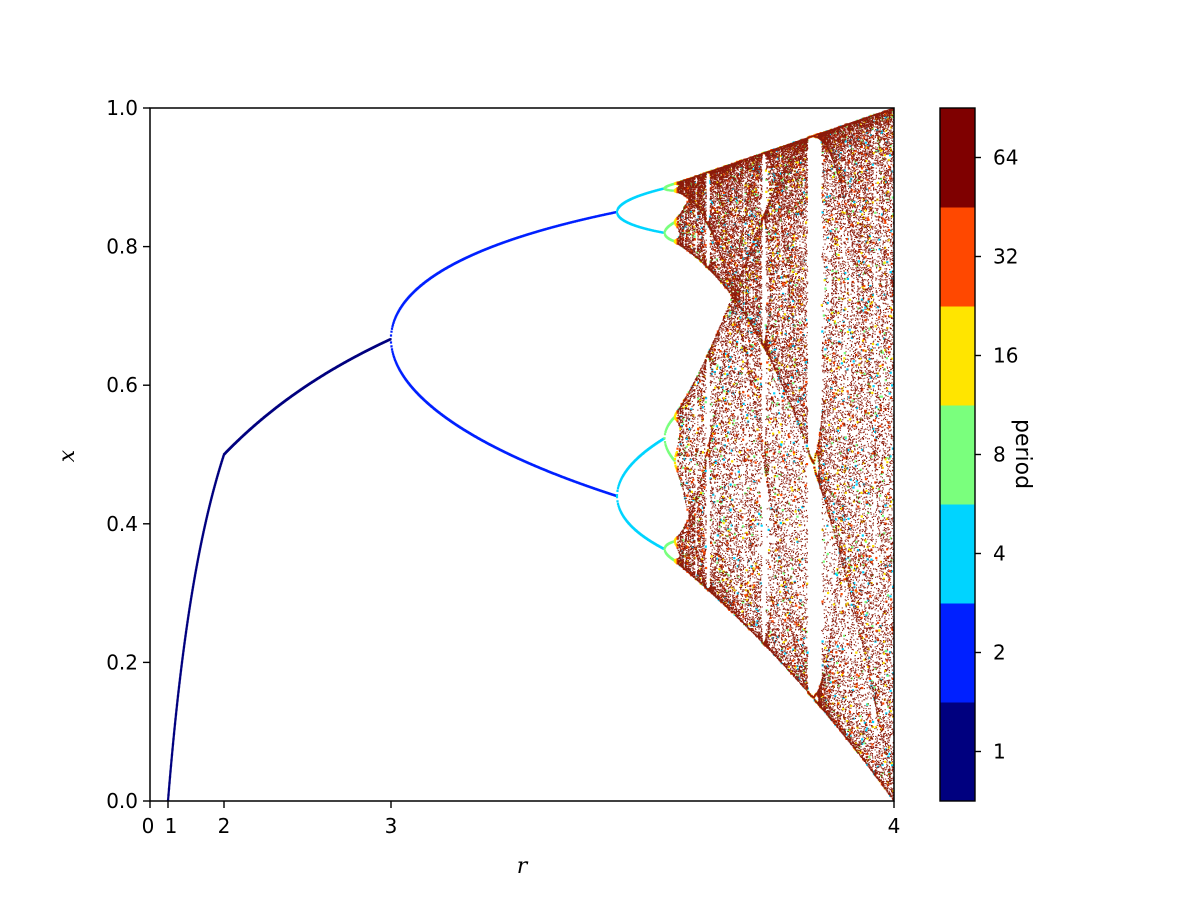 This screenshot has height=900, width=1200. What do you see at coordinates (894, 826) in the screenshot?
I see `x-tick-label: 4` at bounding box center [894, 826].